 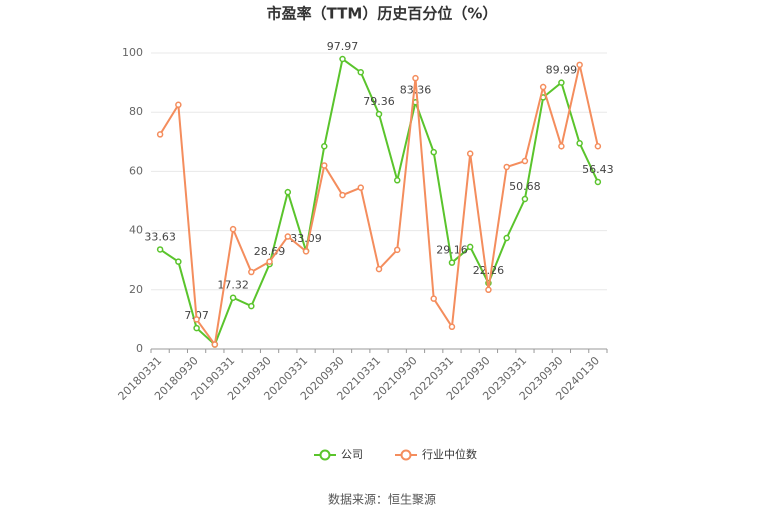 I want to click on legend-label: 公司, so click(x=352, y=454).